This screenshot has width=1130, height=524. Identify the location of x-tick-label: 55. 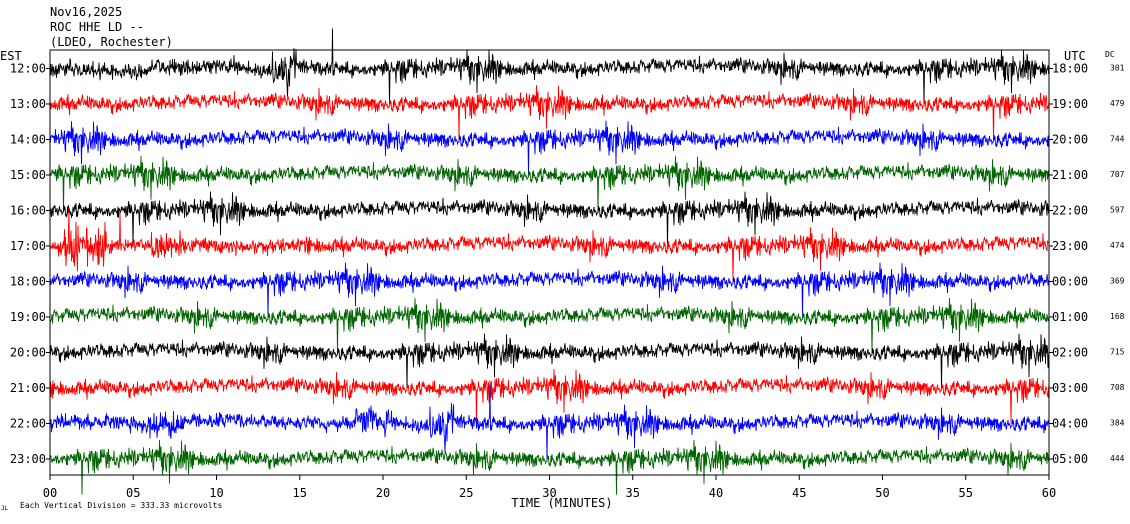
(966, 493).